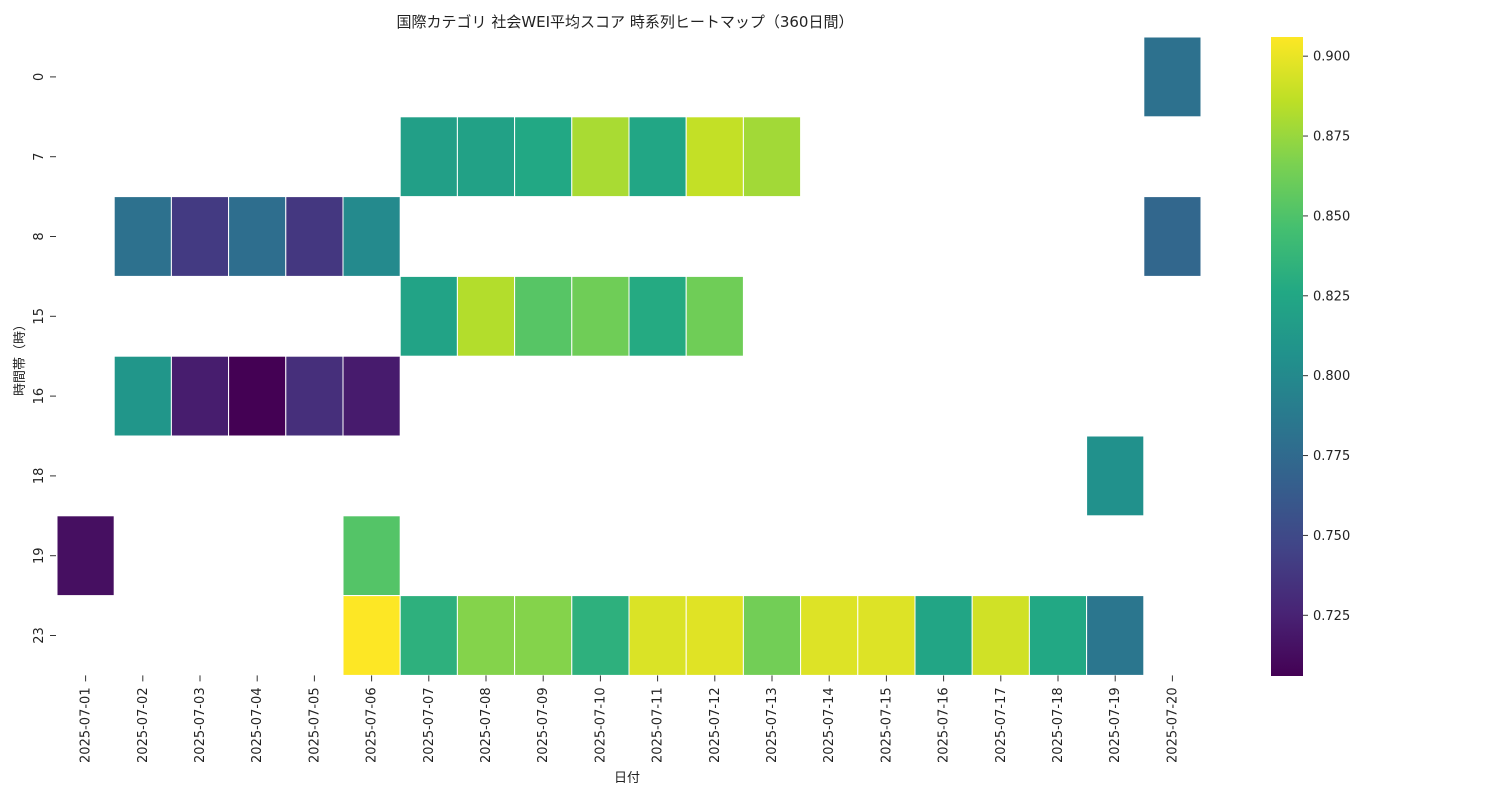  I want to click on colorbar-tick-label: 0.750, so click(1331, 536).